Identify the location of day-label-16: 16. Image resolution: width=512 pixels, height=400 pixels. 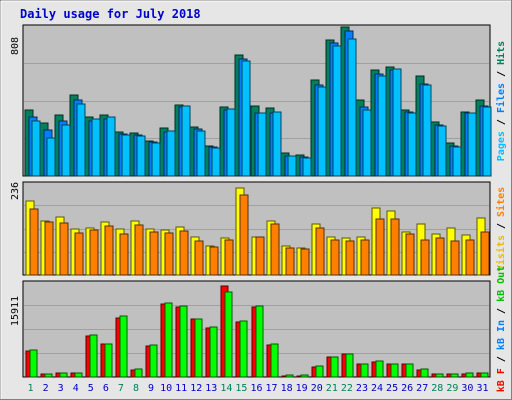
(256, 388).